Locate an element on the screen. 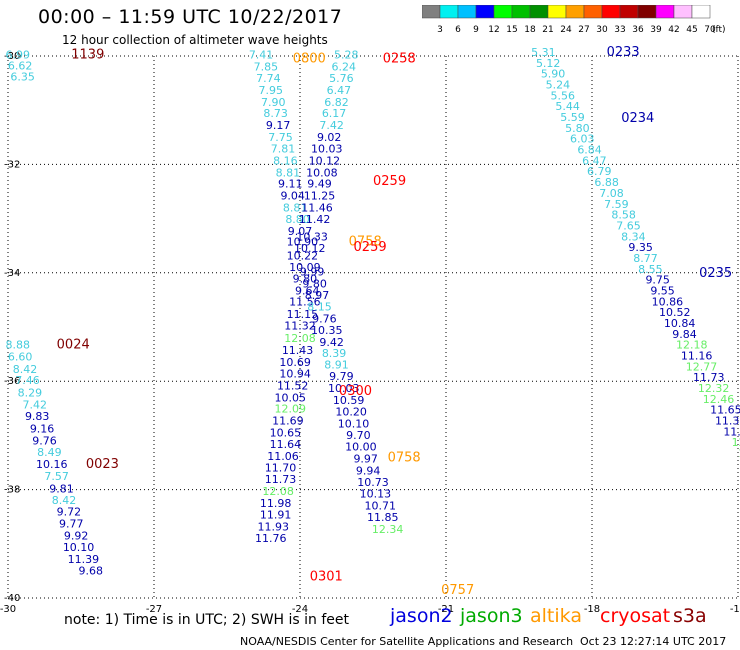 The image size is (740, 650). wave-height-value: 10.09 is located at coordinates (305, 267).